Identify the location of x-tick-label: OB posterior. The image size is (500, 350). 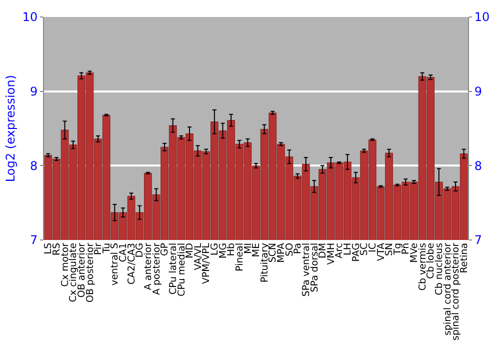
(90, 272).